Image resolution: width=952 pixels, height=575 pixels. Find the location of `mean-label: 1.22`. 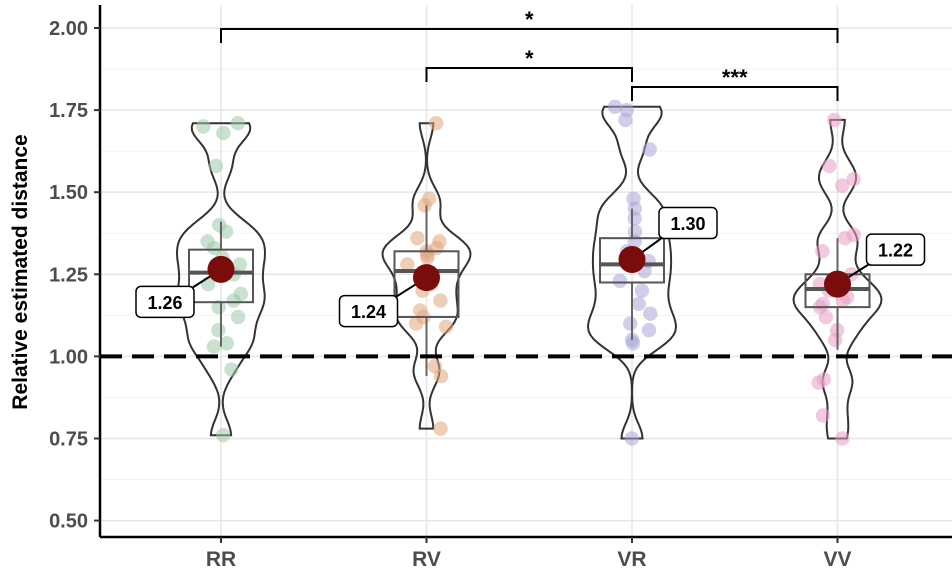

mean-label: 1.22 is located at coordinates (895, 251).